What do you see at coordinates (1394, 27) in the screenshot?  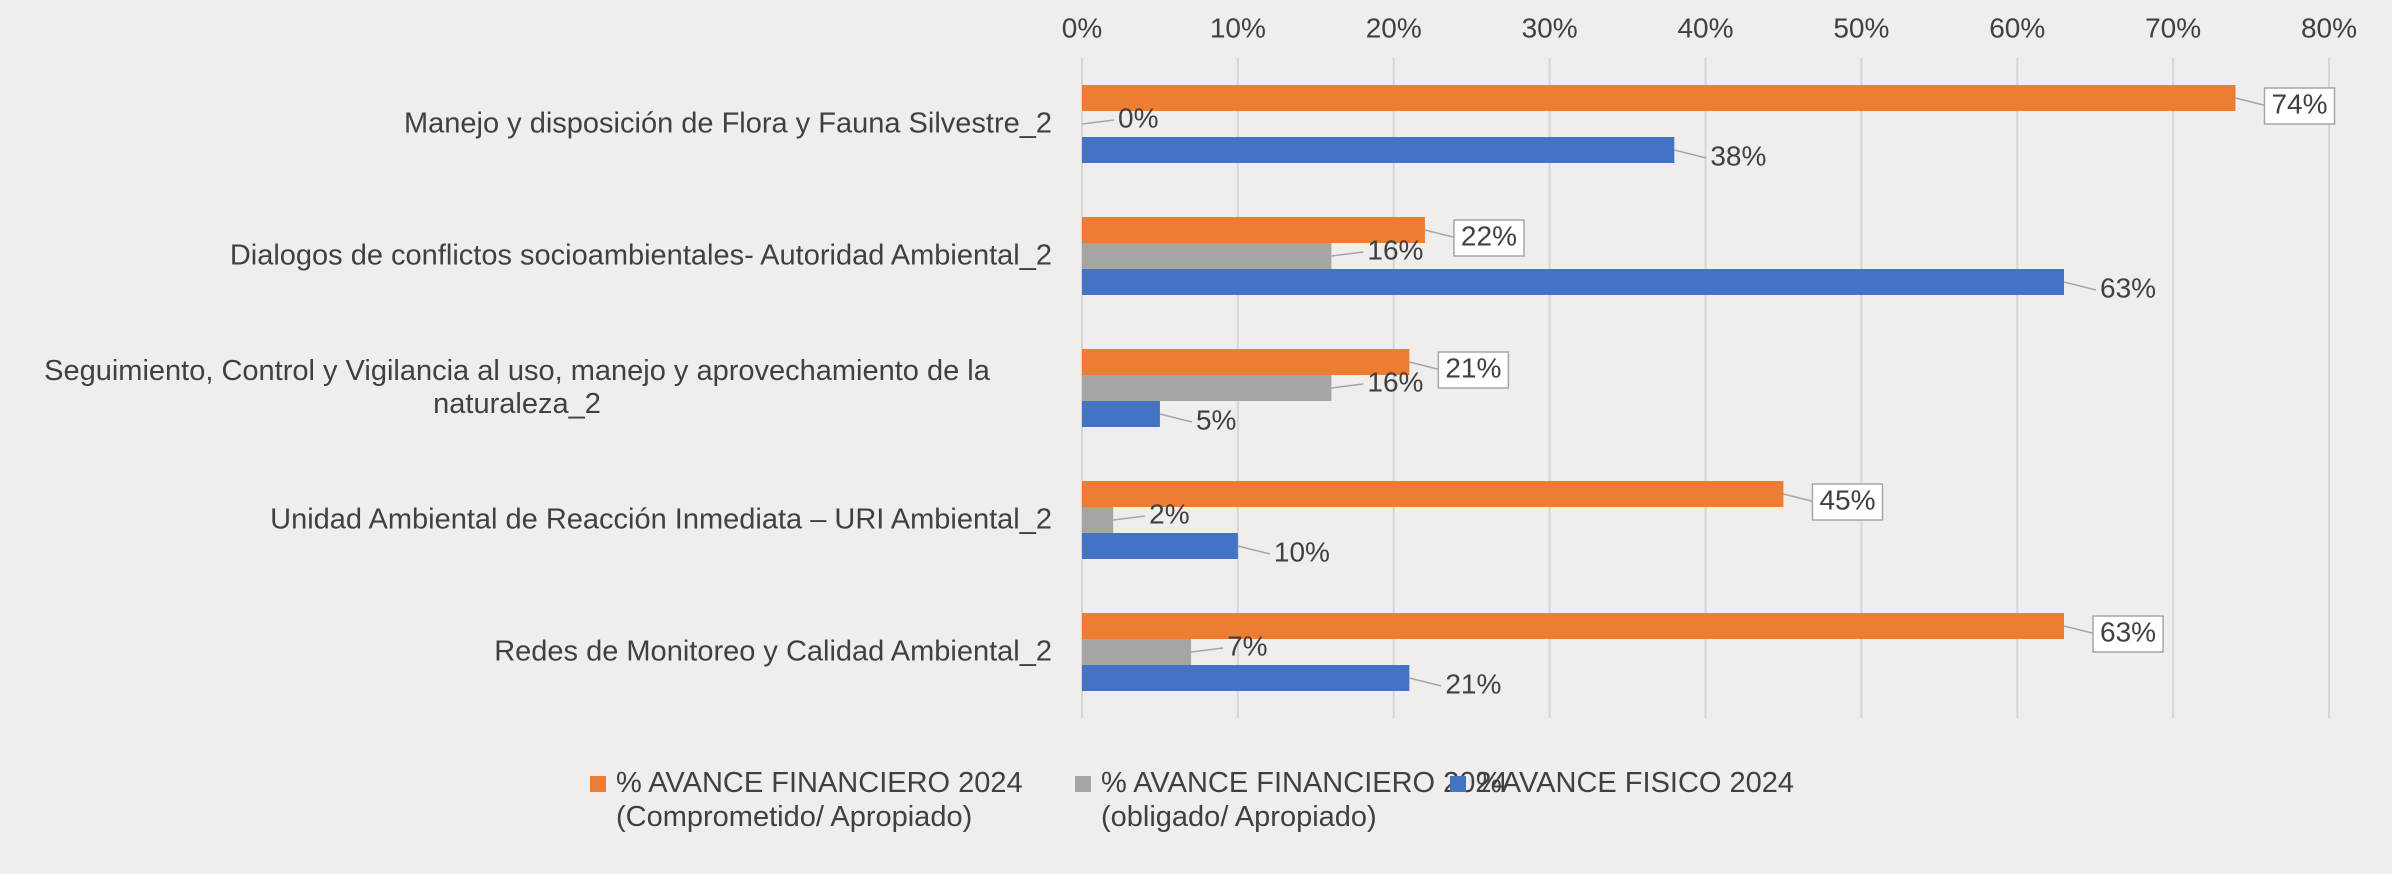 I see `x-tick-label: 20%` at bounding box center [1394, 27].